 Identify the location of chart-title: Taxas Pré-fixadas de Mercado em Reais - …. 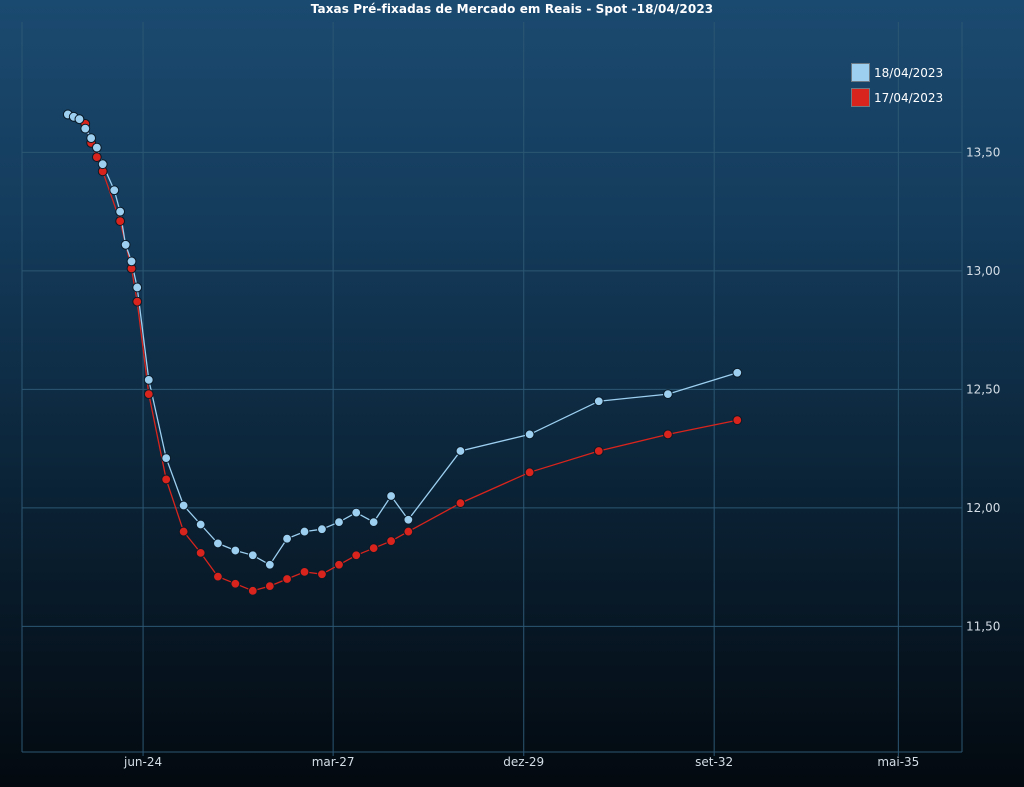
(512, 9).